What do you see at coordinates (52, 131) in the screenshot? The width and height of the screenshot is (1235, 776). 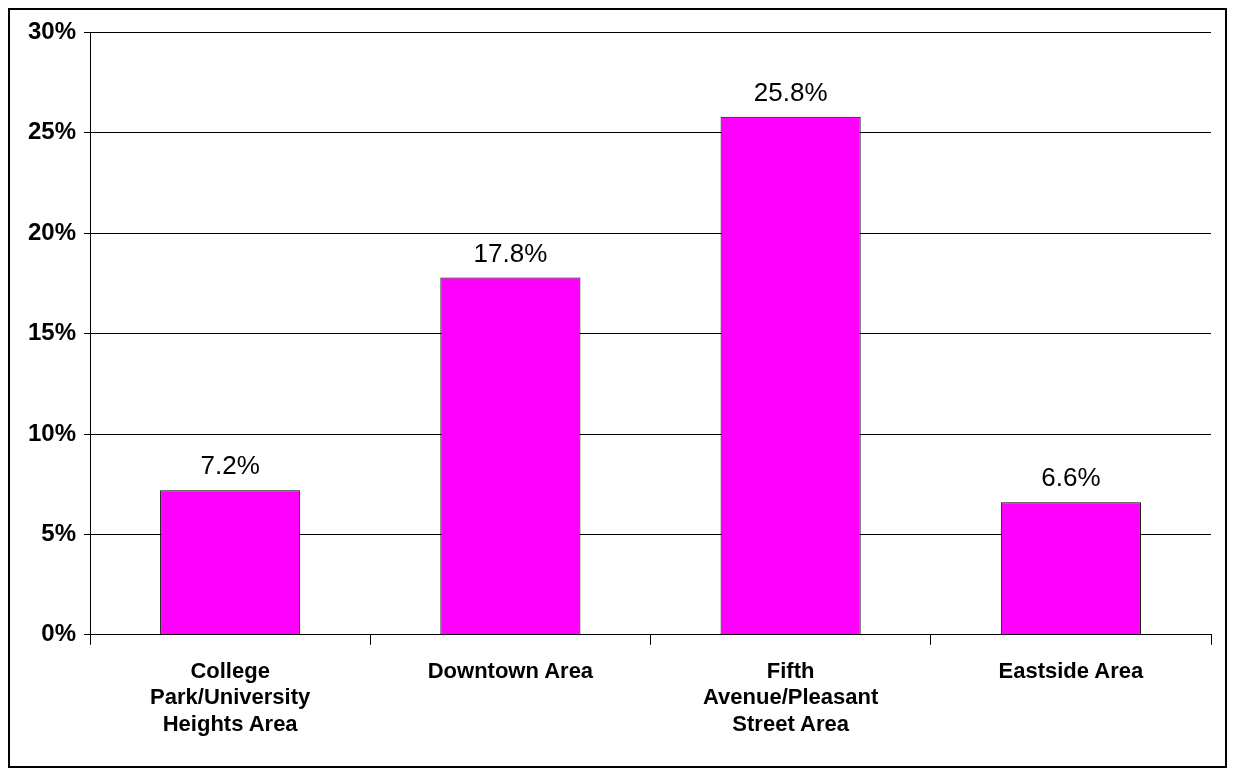 I see `y-tick-label: 25%` at bounding box center [52, 131].